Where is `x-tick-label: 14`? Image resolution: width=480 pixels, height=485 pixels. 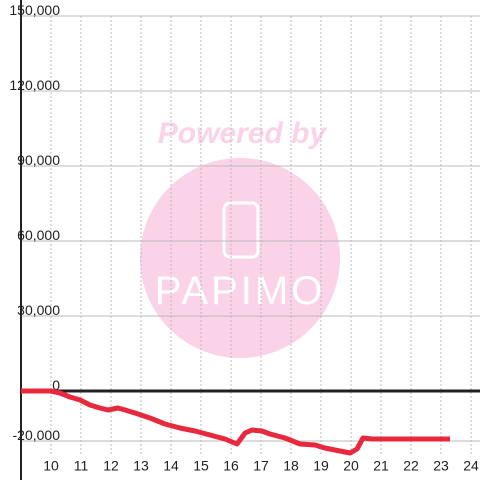 x-tick-label: 14 is located at coordinates (171, 466).